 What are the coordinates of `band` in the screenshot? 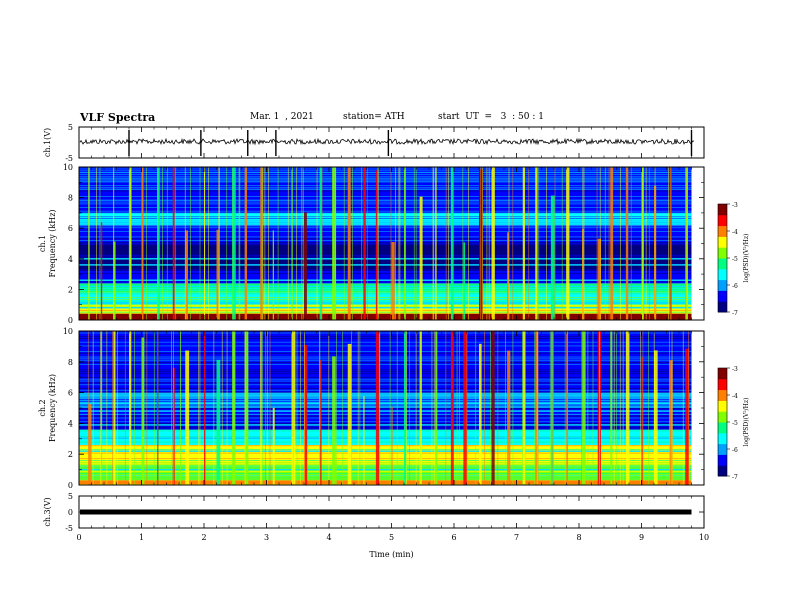 It's located at (385, 316).